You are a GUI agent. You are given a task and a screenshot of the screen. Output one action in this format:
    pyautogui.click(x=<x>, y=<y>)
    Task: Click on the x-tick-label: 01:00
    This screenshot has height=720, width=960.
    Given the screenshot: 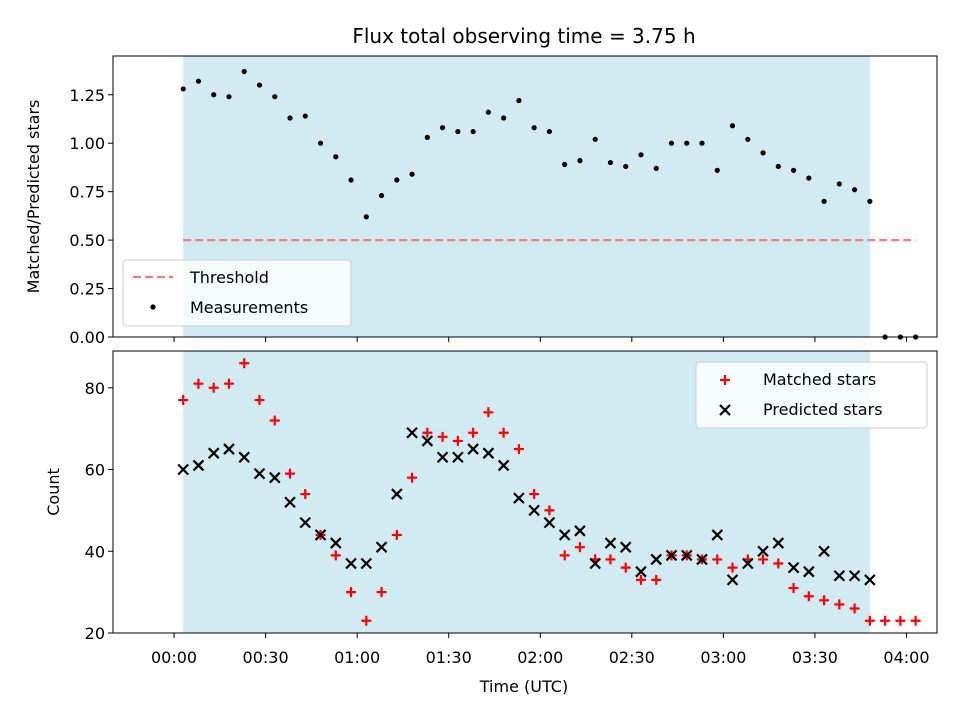 What is the action you would take?
    pyautogui.click(x=357, y=657)
    